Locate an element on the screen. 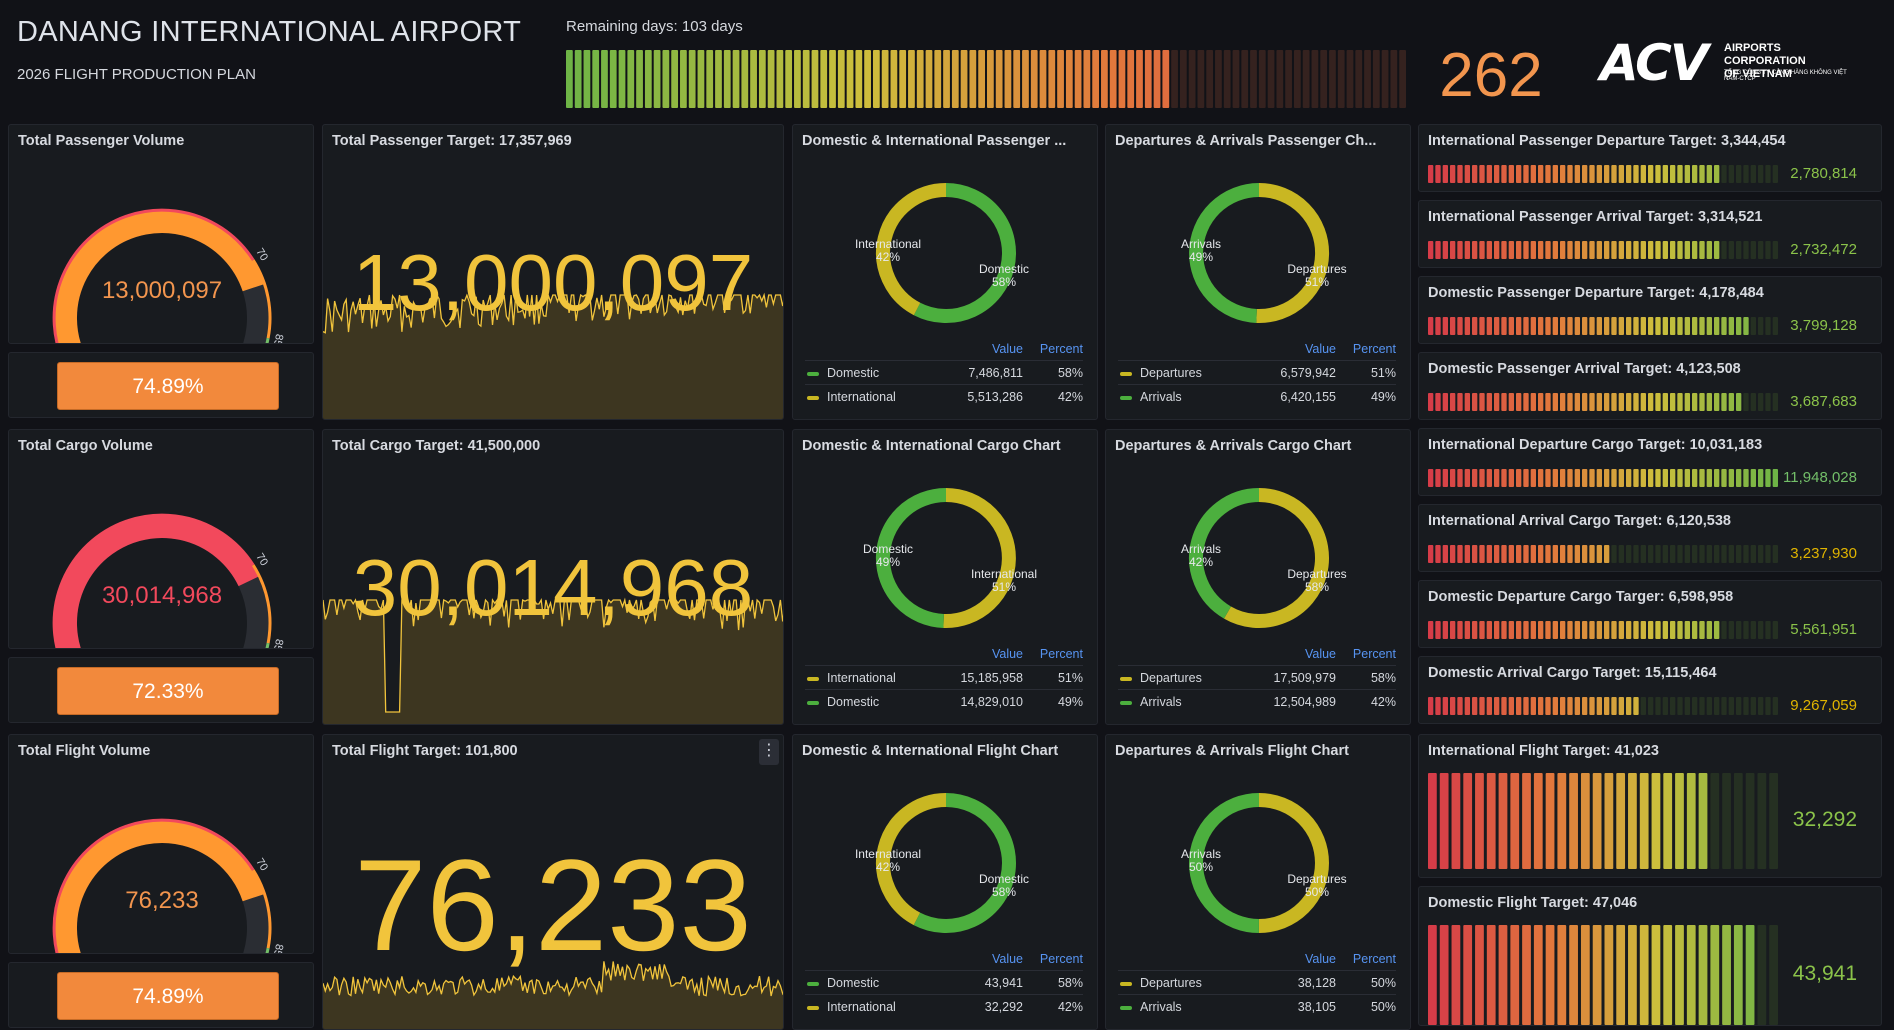 Image resolution: width=1894 pixels, height=1030 pixels. gauge-threshold-orange is located at coordinates (261, 604).